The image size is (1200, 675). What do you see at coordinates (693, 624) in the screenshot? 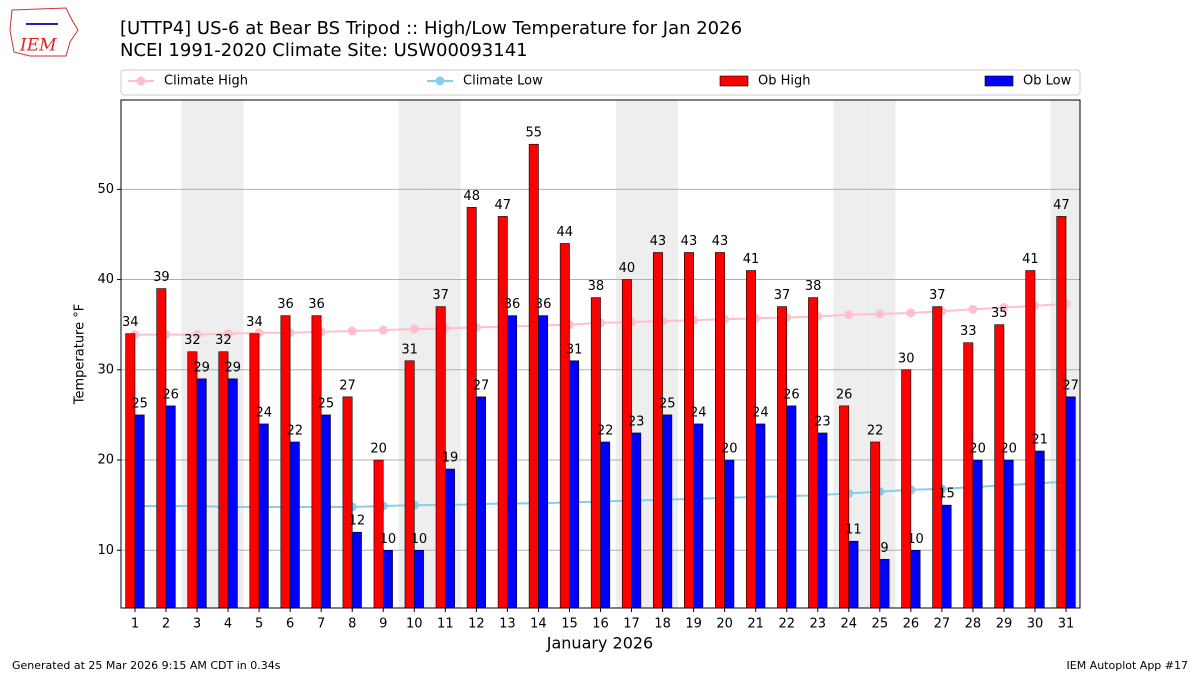
I see `x-tick-label: 19` at bounding box center [693, 624].